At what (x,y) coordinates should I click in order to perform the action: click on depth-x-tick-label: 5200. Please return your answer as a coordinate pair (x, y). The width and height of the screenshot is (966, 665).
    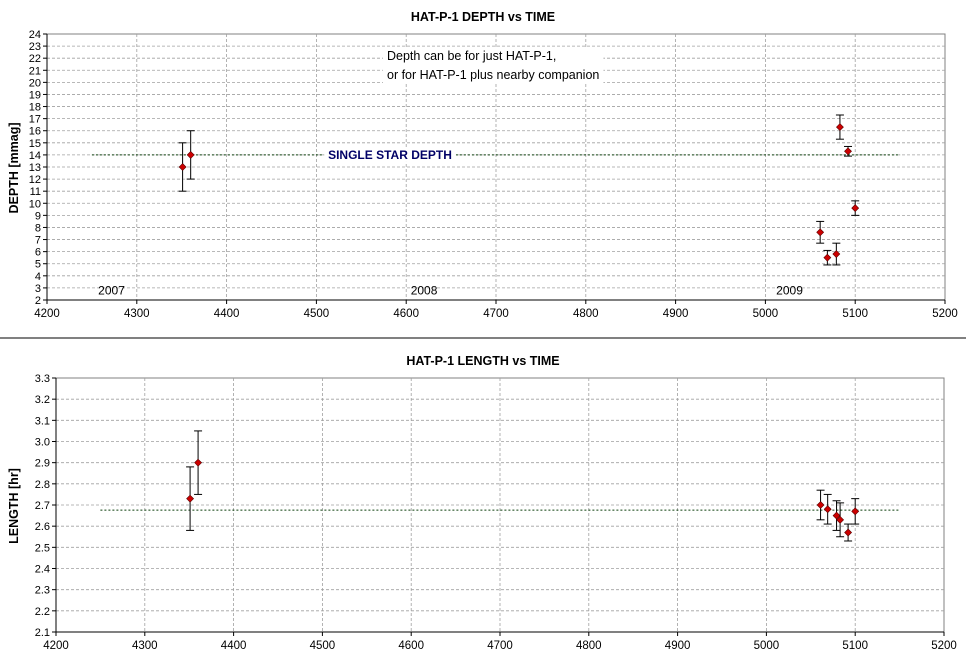
    Looking at the image, I should click on (945, 314).